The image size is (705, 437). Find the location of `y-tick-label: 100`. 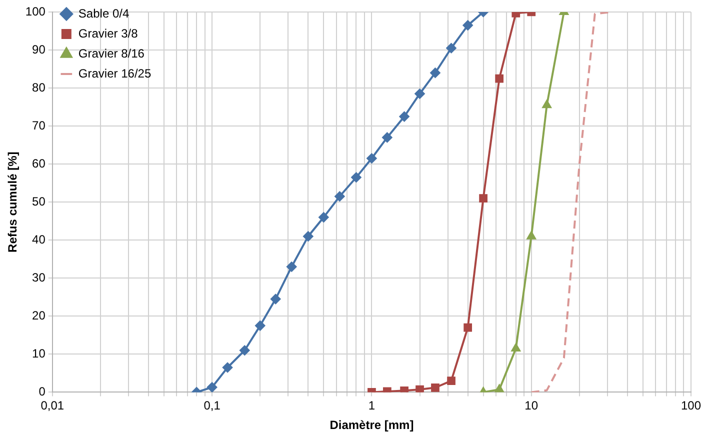

y-tick-label: 100 is located at coordinates (35, 11).